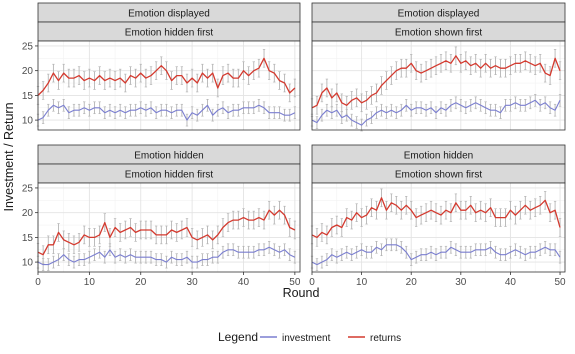 This screenshot has height=354, width=575. Describe the element at coordinates (301, 293) in the screenshot. I see `x-axis-title: Round` at that location.